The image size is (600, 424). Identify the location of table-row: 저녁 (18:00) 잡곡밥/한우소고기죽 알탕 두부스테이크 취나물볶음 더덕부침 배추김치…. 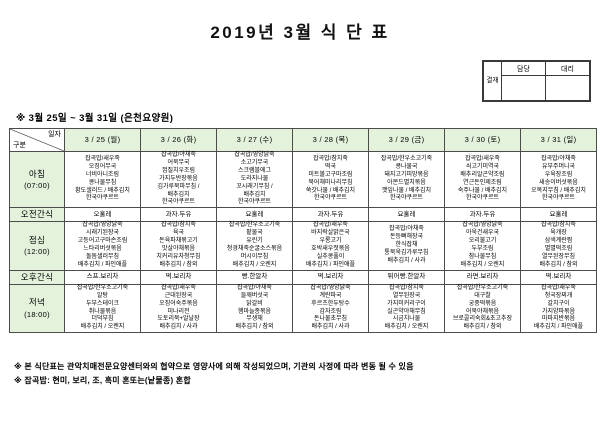
(303, 308).